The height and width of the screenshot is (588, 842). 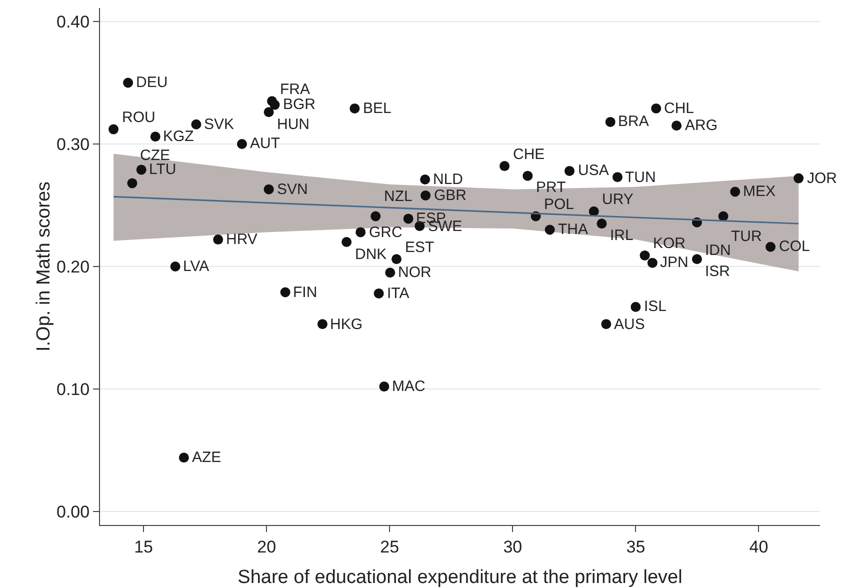 What do you see at coordinates (152, 82) in the screenshot?
I see `data-label: DEU` at bounding box center [152, 82].